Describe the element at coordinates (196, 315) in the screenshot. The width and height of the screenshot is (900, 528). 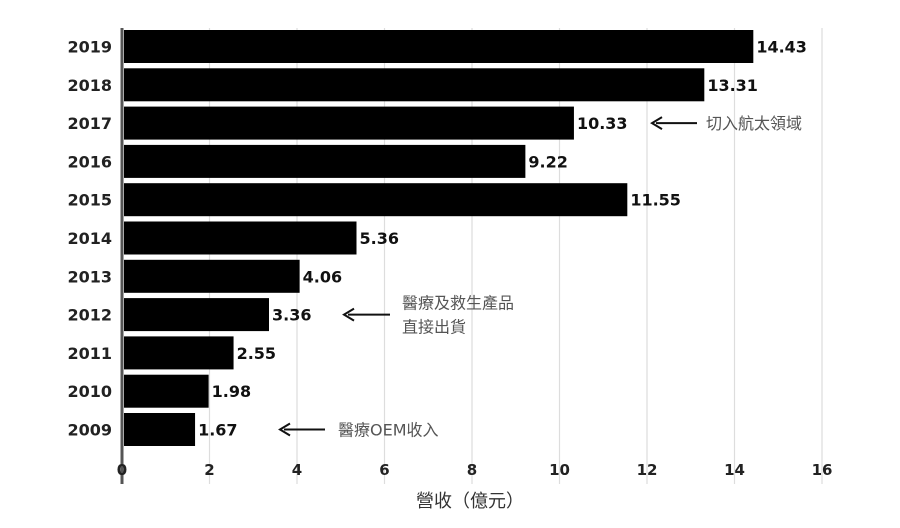
I see `bar-2012` at that location.